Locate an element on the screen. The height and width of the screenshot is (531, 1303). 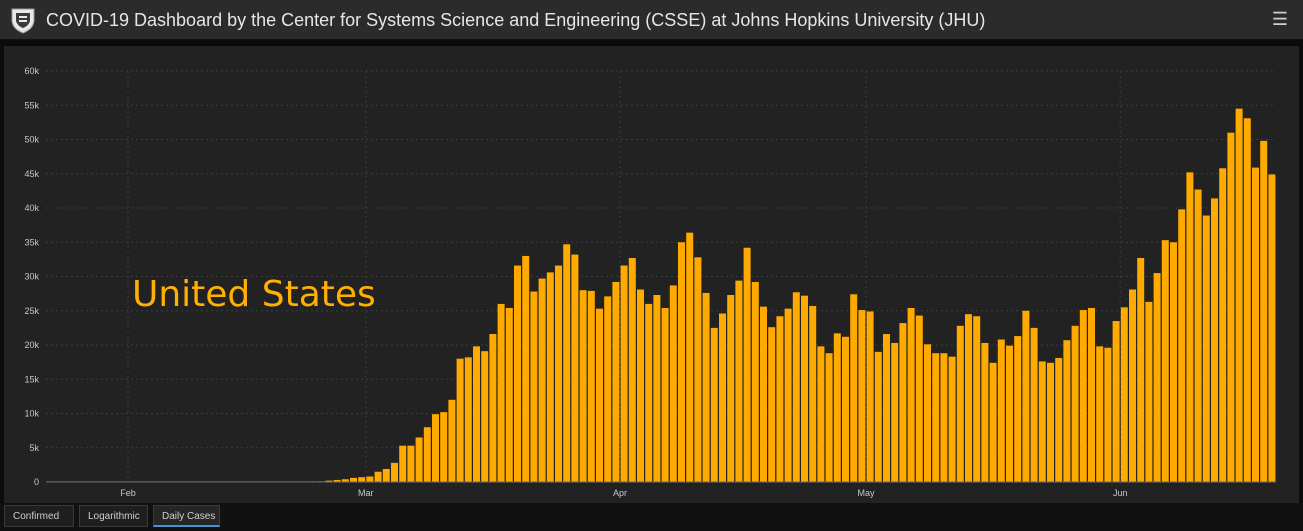
y-tick-label: 25k is located at coordinates (31, 311).